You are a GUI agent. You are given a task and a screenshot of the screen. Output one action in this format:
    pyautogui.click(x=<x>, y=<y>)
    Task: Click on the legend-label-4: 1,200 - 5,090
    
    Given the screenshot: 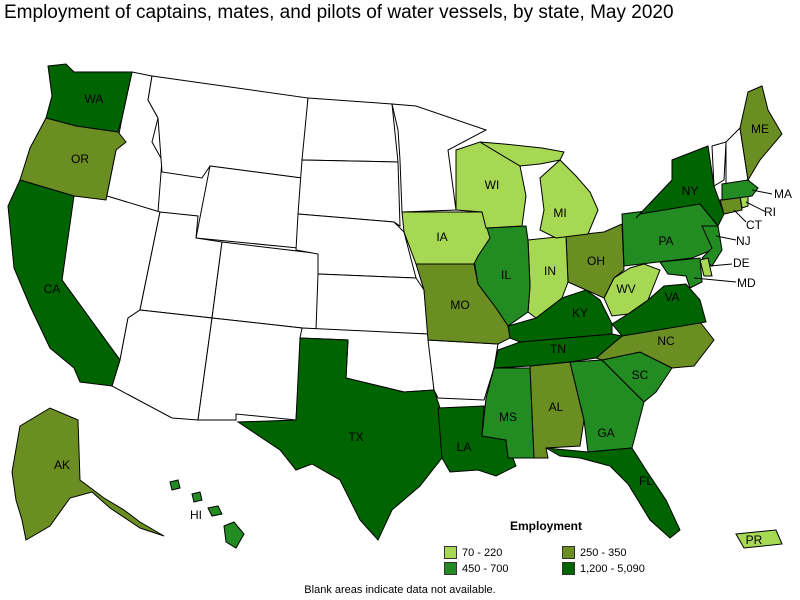 What is the action you would take?
    pyautogui.click(x=612, y=568)
    